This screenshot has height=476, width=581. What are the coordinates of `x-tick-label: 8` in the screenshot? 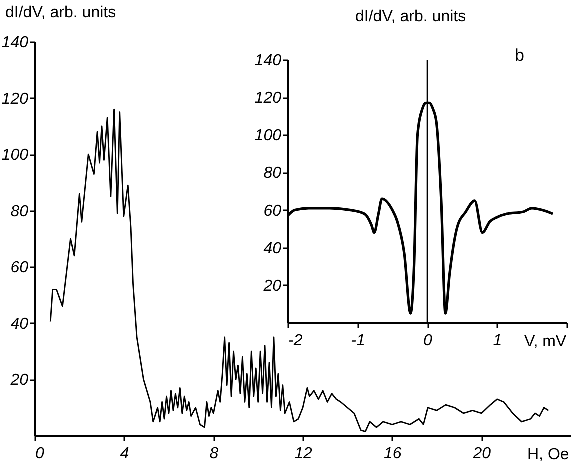 It's located at (214, 454).